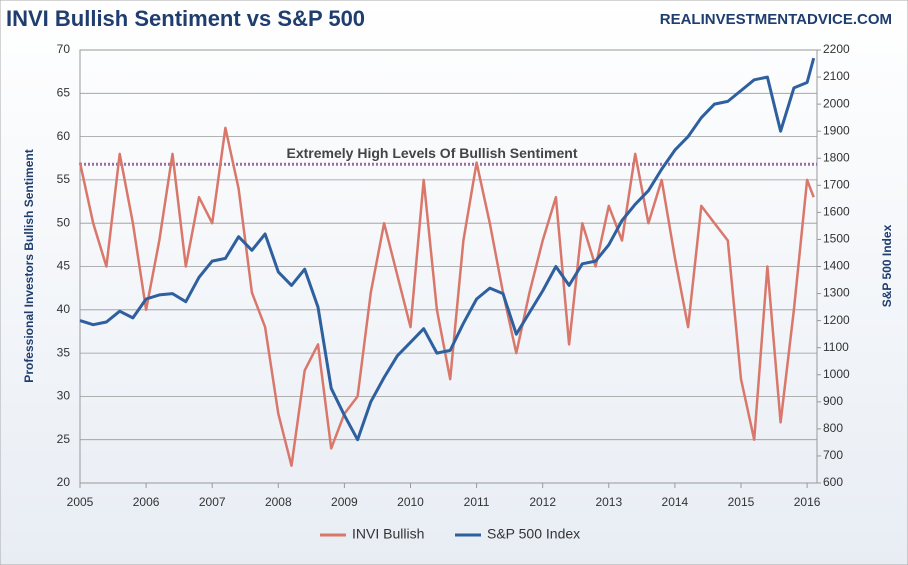 Image resolution: width=908 pixels, height=565 pixels. Describe the element at coordinates (64, 439) in the screenshot. I see `y-tick-label: 25` at that location.